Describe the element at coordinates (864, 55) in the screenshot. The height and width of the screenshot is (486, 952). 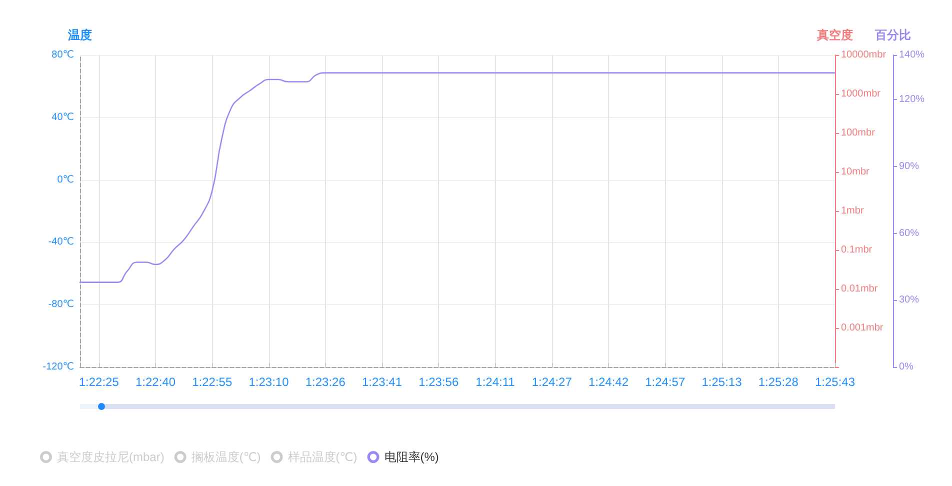
I see `y2-tick-label: 10000mbr` at that location.